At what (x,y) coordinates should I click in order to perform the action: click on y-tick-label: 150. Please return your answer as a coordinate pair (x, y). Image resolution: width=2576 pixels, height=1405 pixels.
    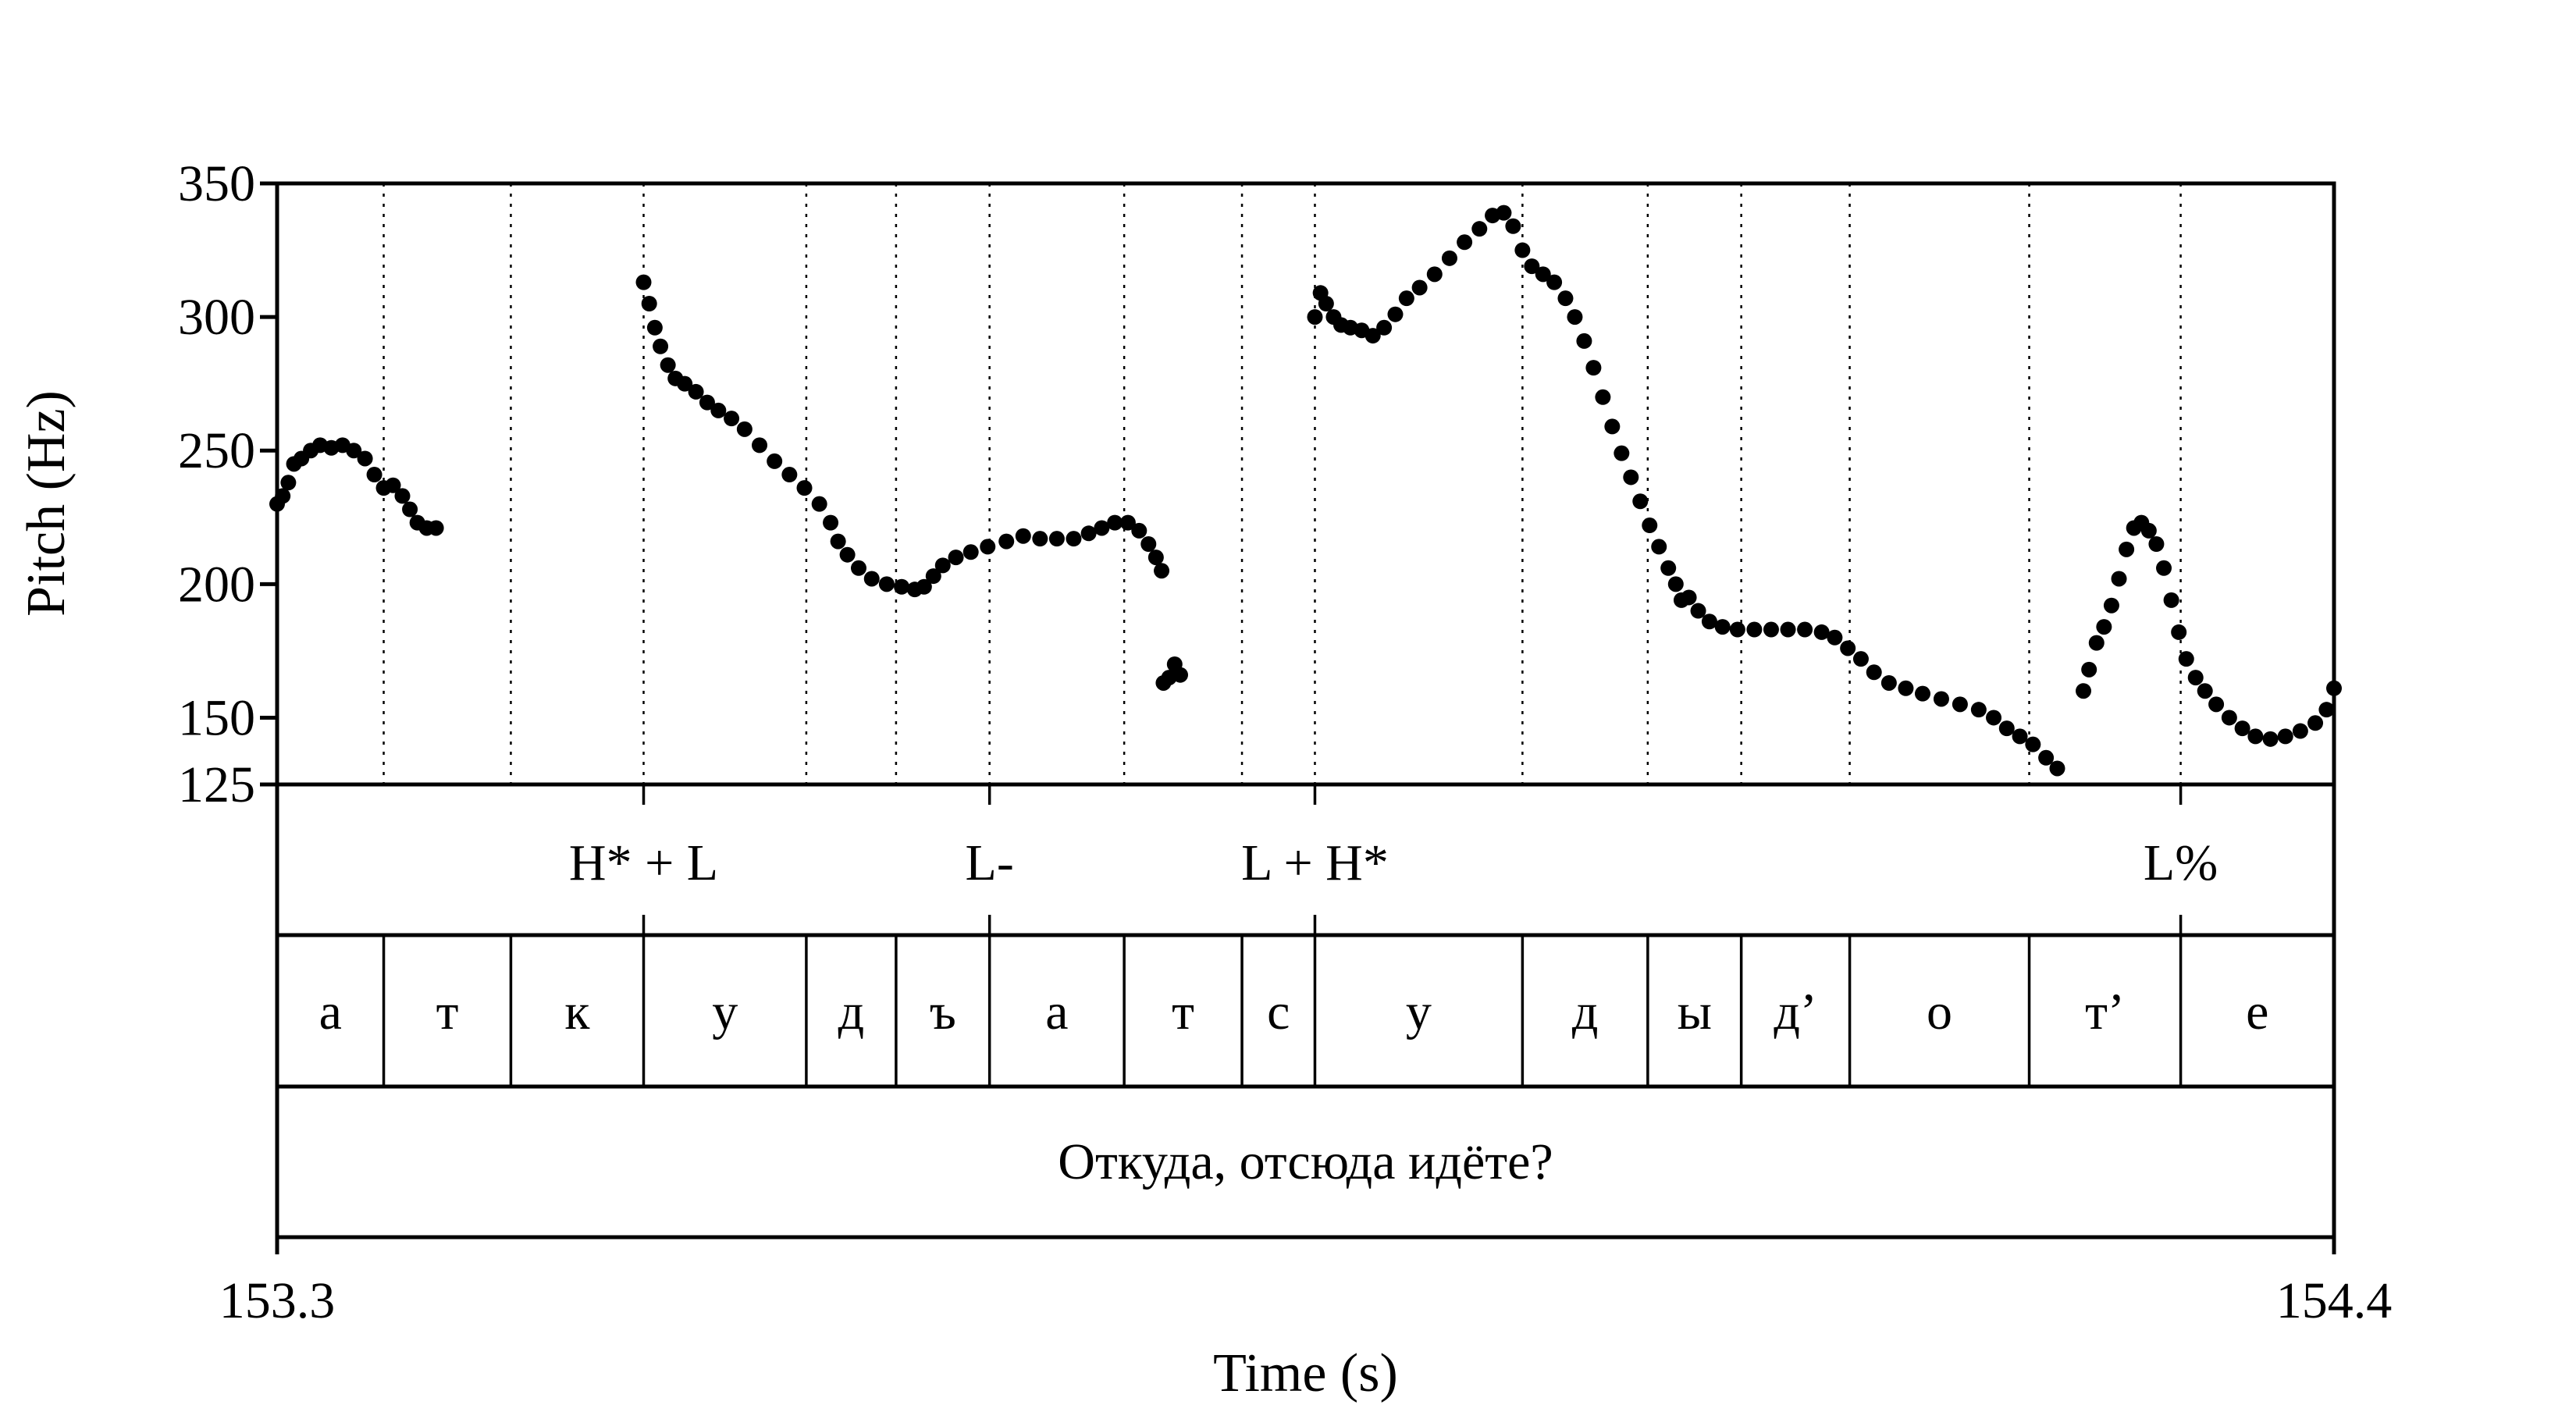
    Looking at the image, I should click on (216, 717).